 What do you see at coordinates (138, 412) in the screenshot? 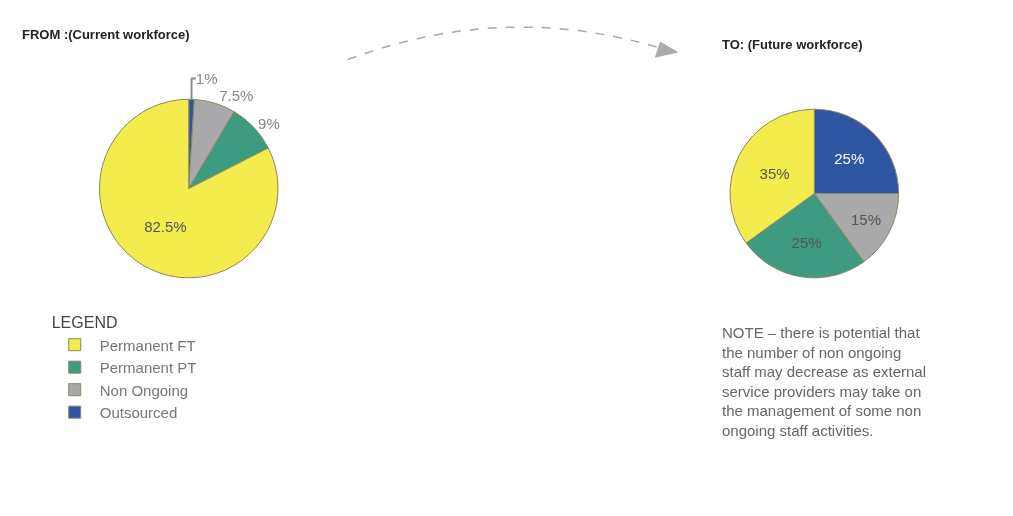
I see `legend-label: Outsourced` at bounding box center [138, 412].